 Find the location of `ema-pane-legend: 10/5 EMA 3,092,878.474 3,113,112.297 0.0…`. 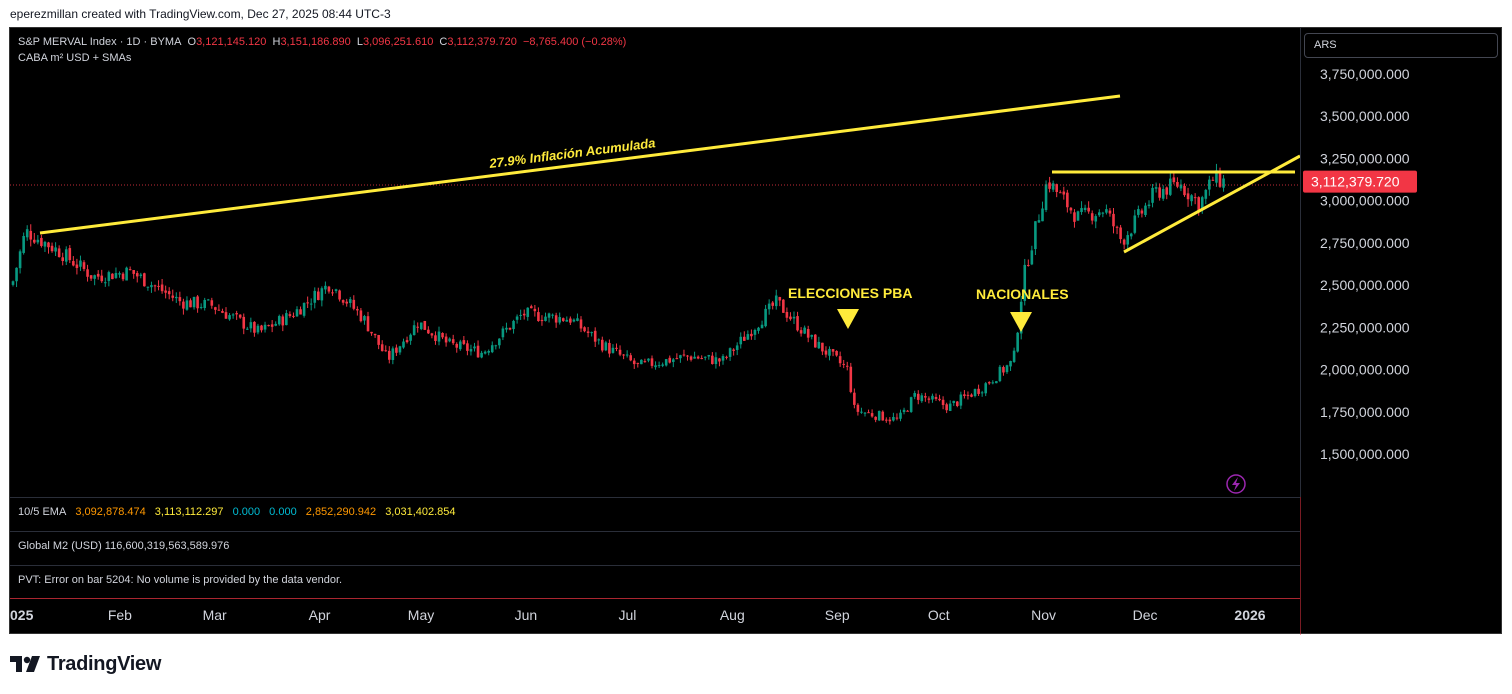

ema-pane-legend: 10/5 EMA 3,092,878.474 3,113,112.297 0.0… is located at coordinates (237, 512).